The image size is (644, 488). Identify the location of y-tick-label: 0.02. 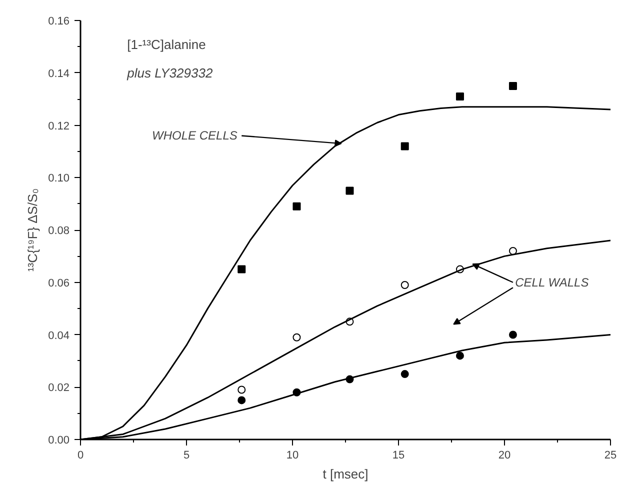
(59, 388).